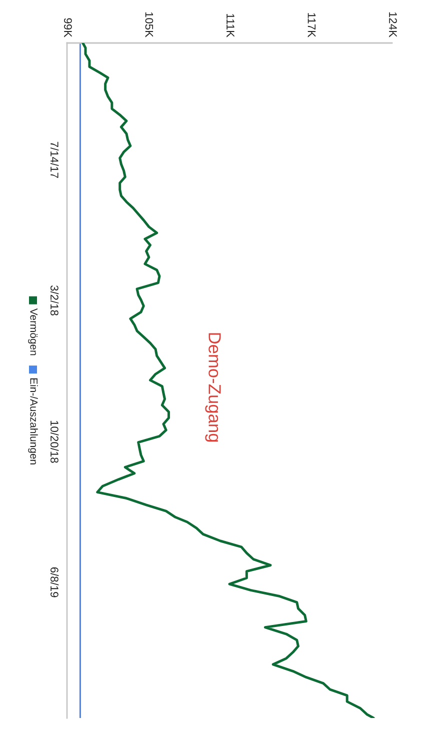 The width and height of the screenshot is (422, 750). What do you see at coordinates (54, 441) in the screenshot?
I see `y-tick-label: 10/20/18` at bounding box center [54, 441].